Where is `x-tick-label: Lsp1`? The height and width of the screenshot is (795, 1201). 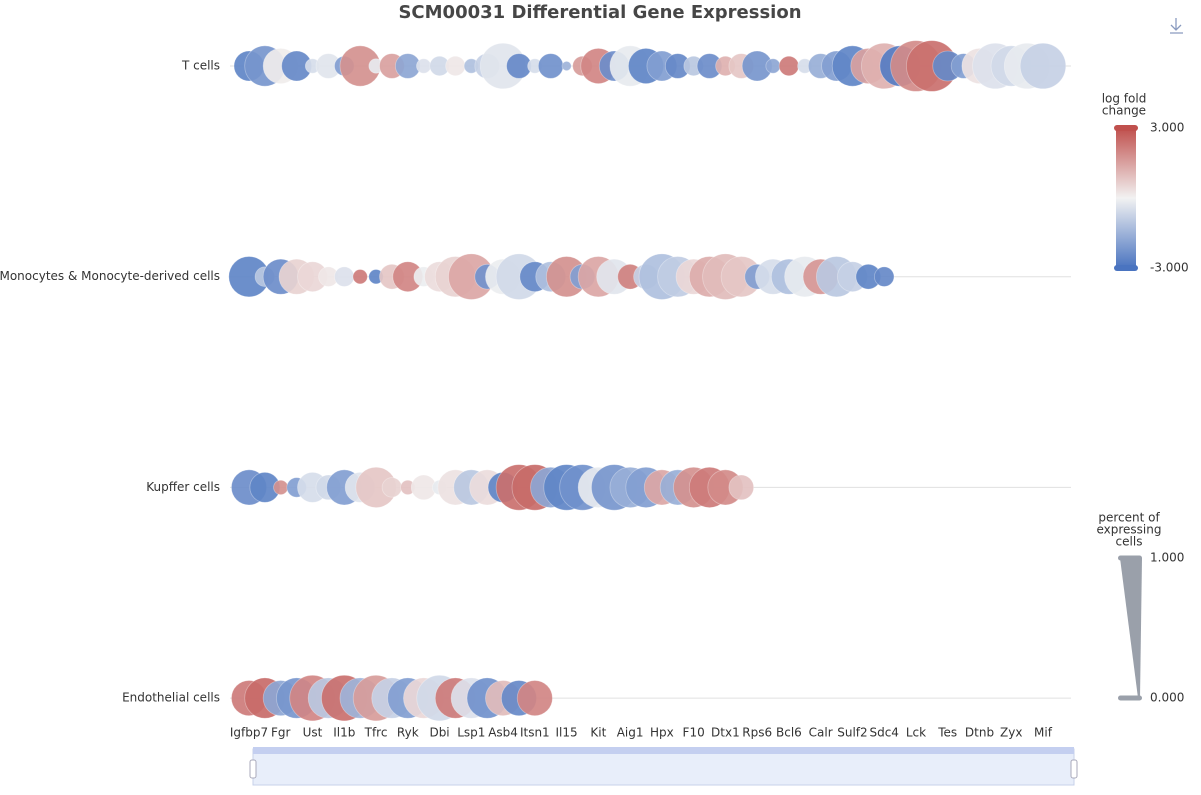 x-tick-label: Lsp1 is located at coordinates (471, 733).